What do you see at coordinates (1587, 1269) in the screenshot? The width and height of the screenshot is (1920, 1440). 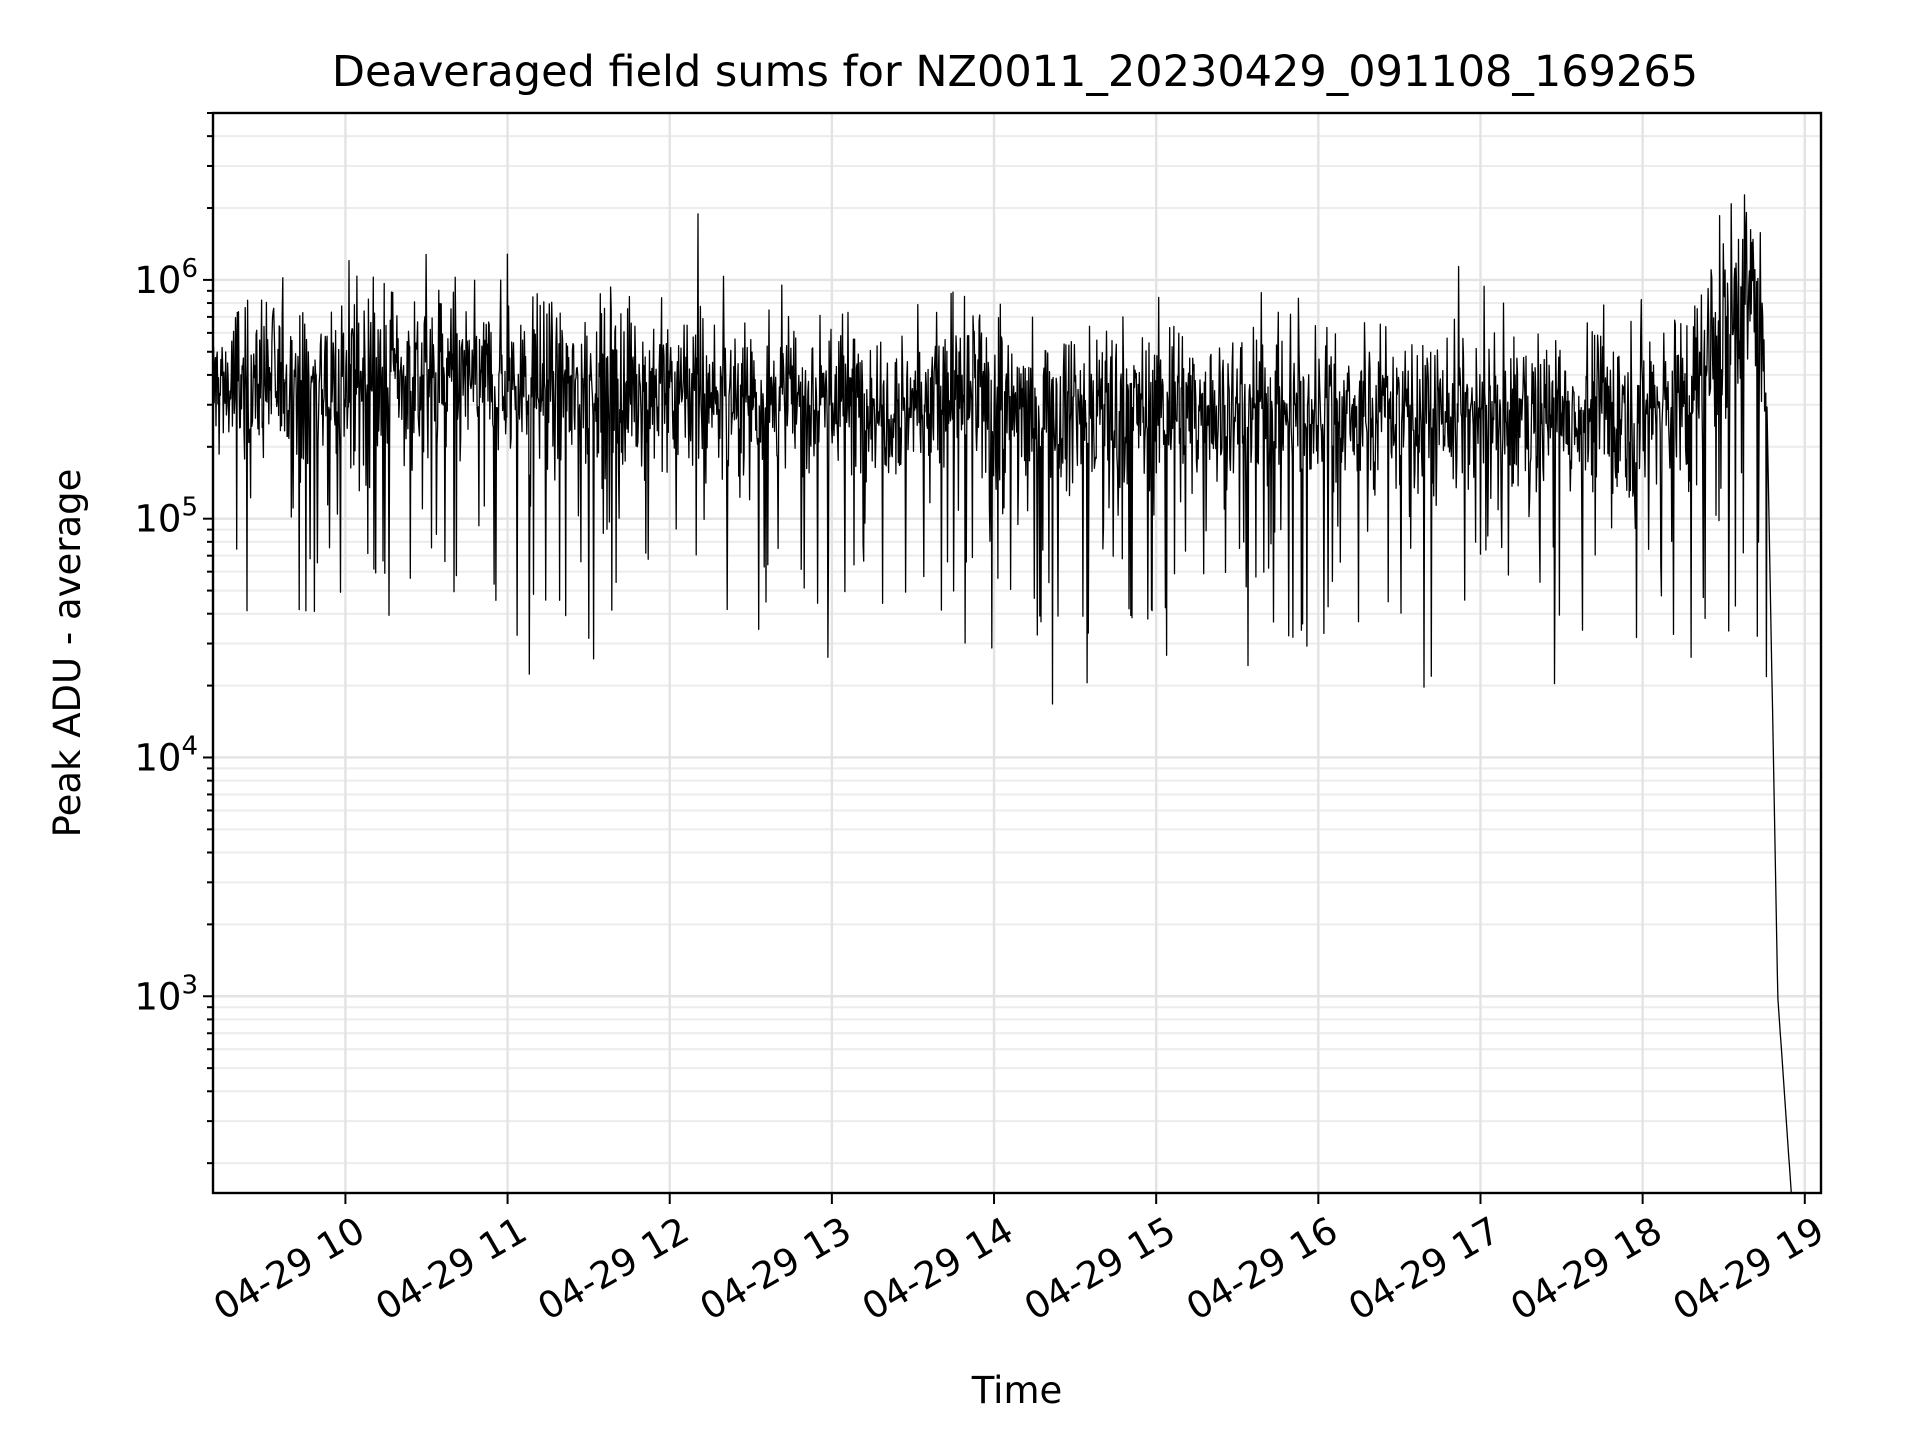 I see `x-tick-label: 04-29 18` at bounding box center [1587, 1269].